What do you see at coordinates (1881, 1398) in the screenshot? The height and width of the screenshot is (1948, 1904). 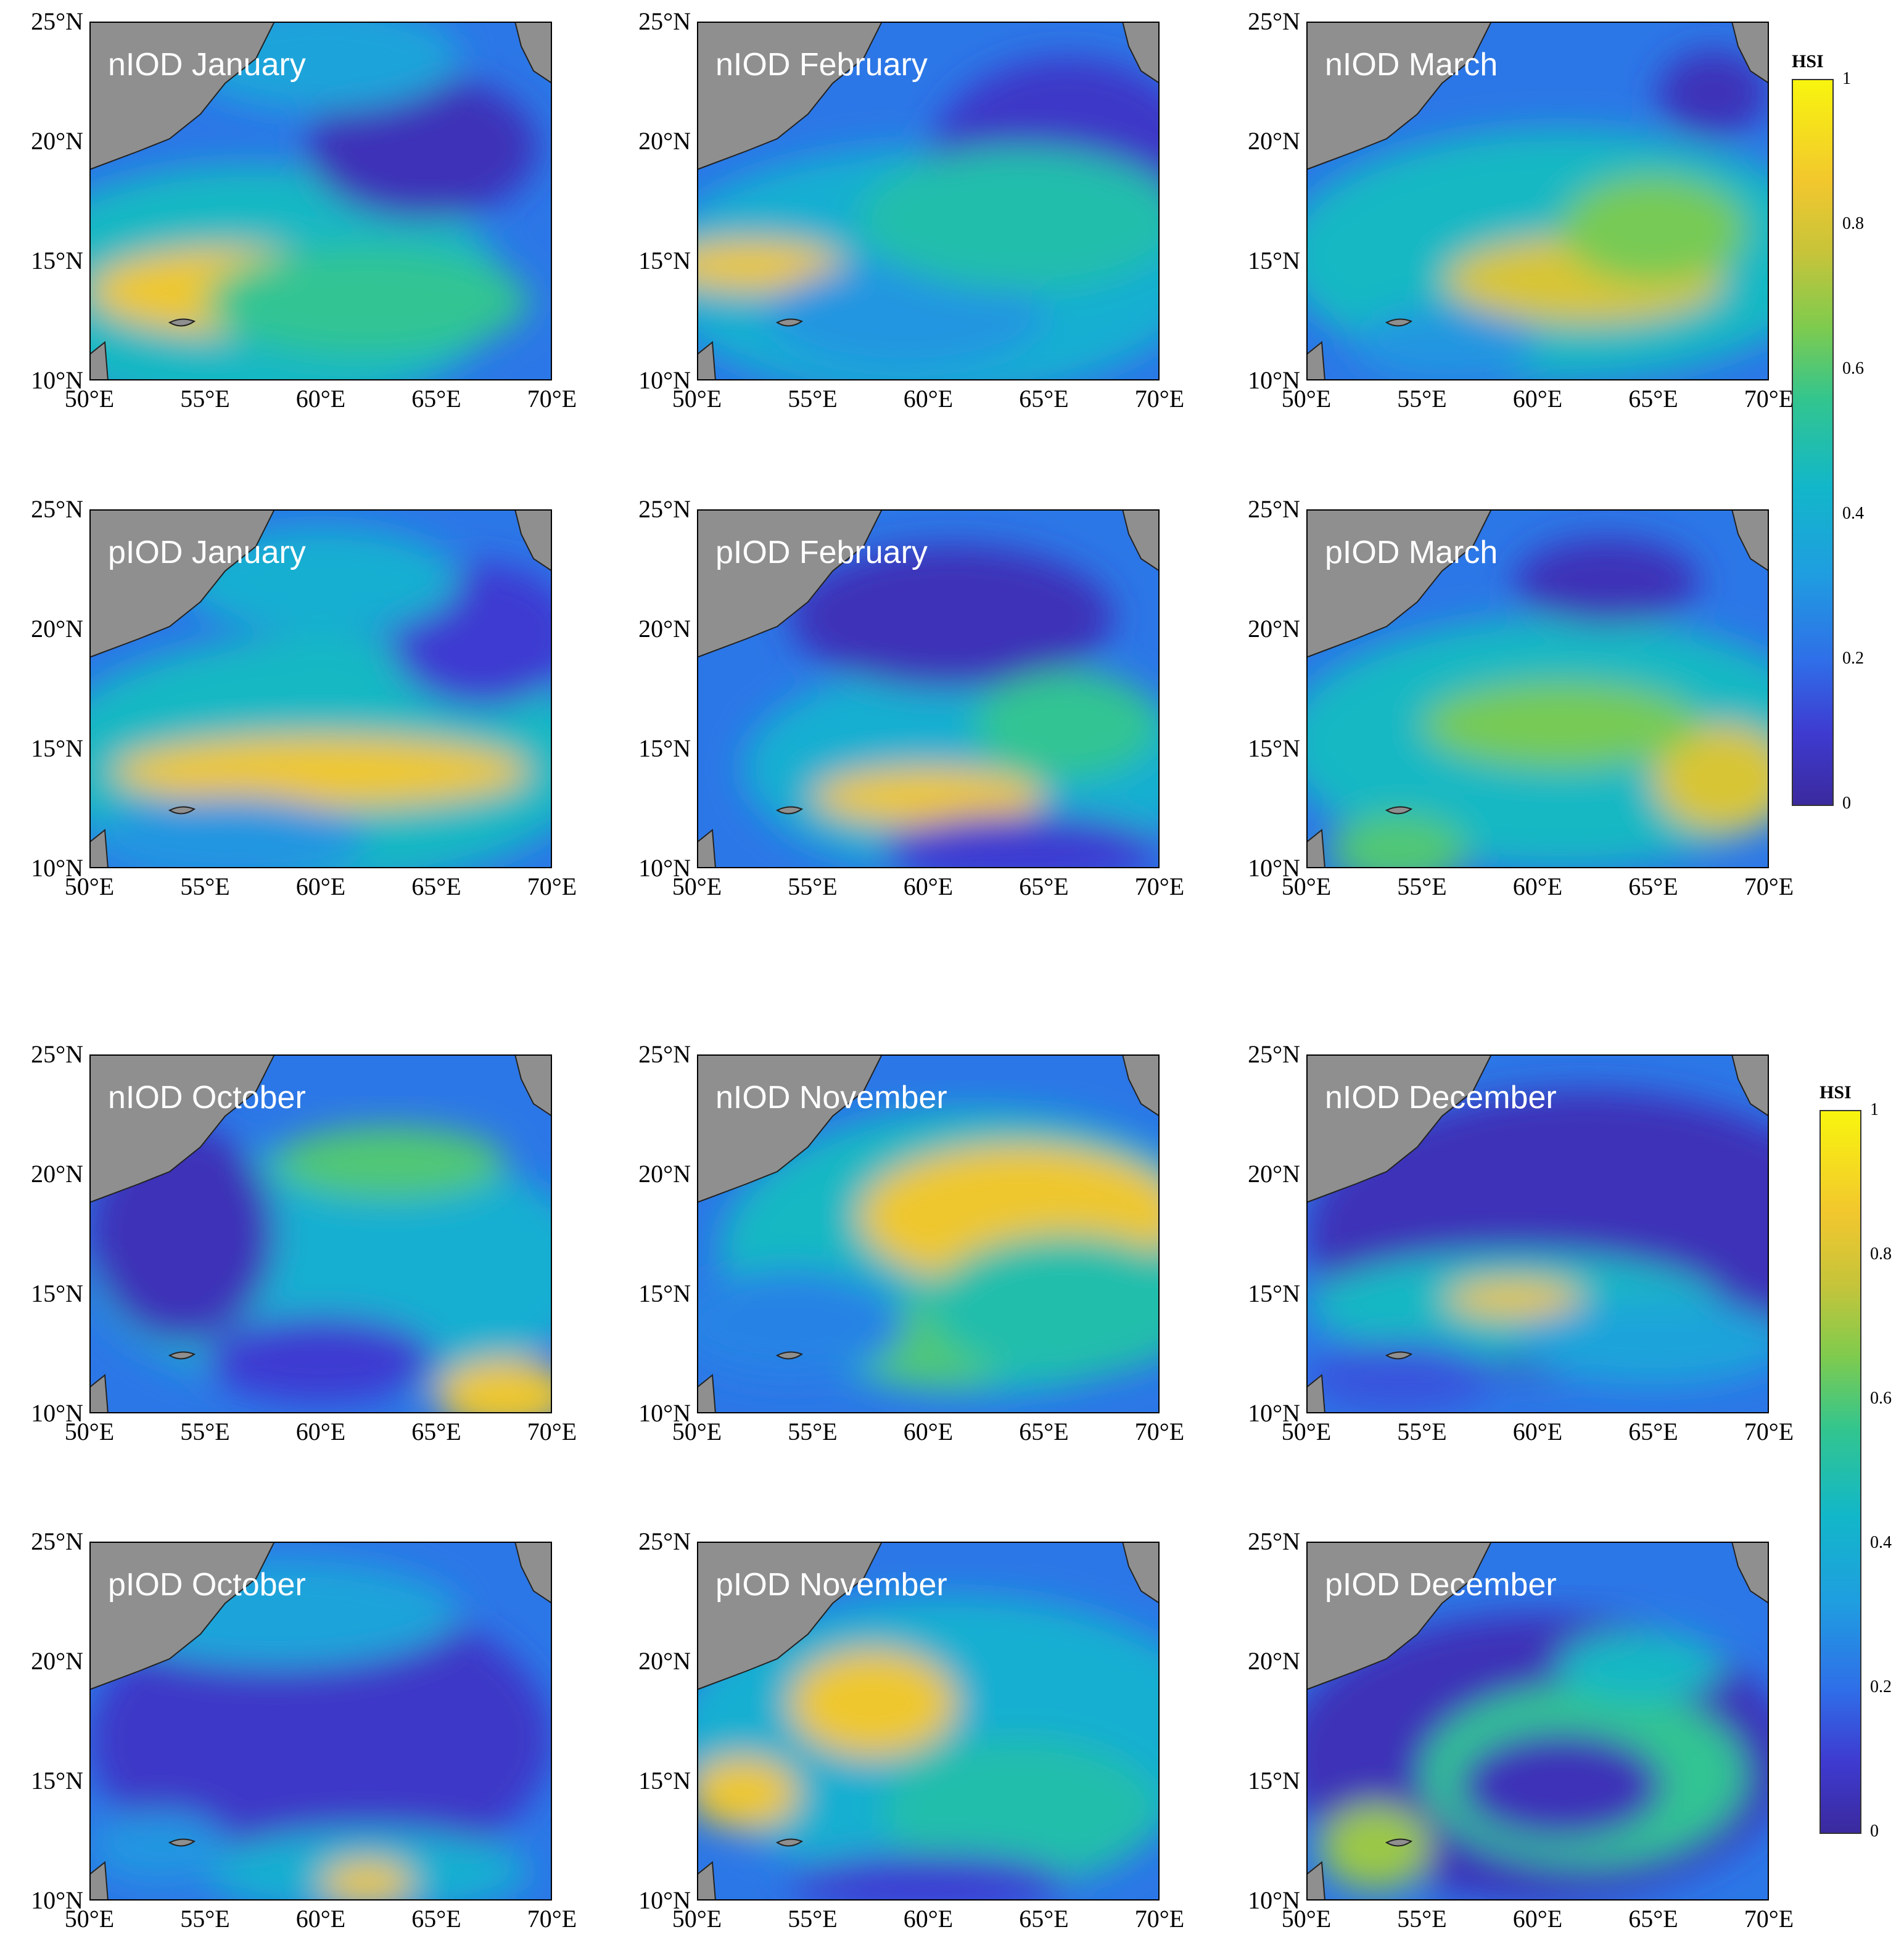 I see `colorbar-tick-label: 0.6` at bounding box center [1881, 1398].